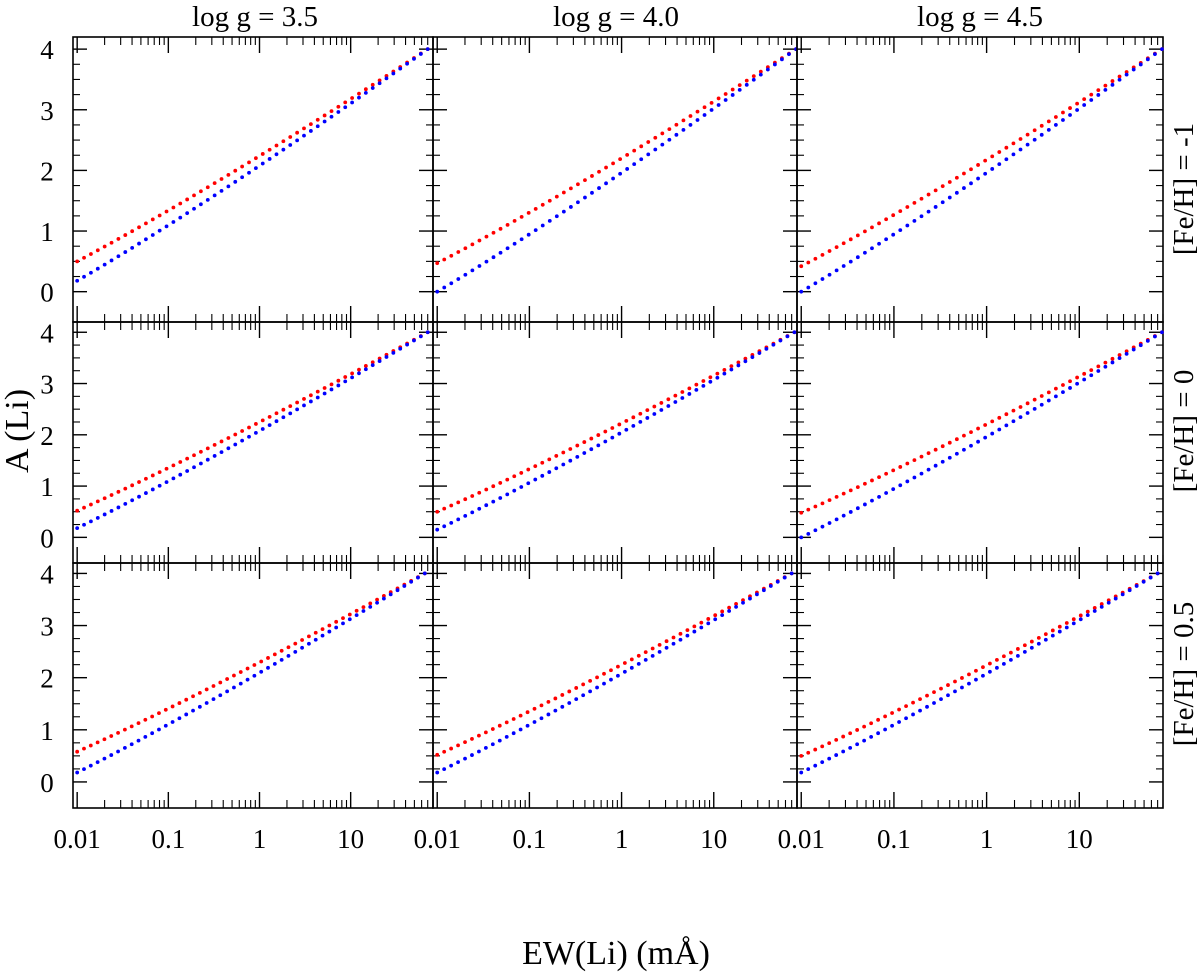 The width and height of the screenshot is (1200, 976). What do you see at coordinates (980, 17) in the screenshot?
I see `column-title-logg-4.5: log g = 4.5` at bounding box center [980, 17].